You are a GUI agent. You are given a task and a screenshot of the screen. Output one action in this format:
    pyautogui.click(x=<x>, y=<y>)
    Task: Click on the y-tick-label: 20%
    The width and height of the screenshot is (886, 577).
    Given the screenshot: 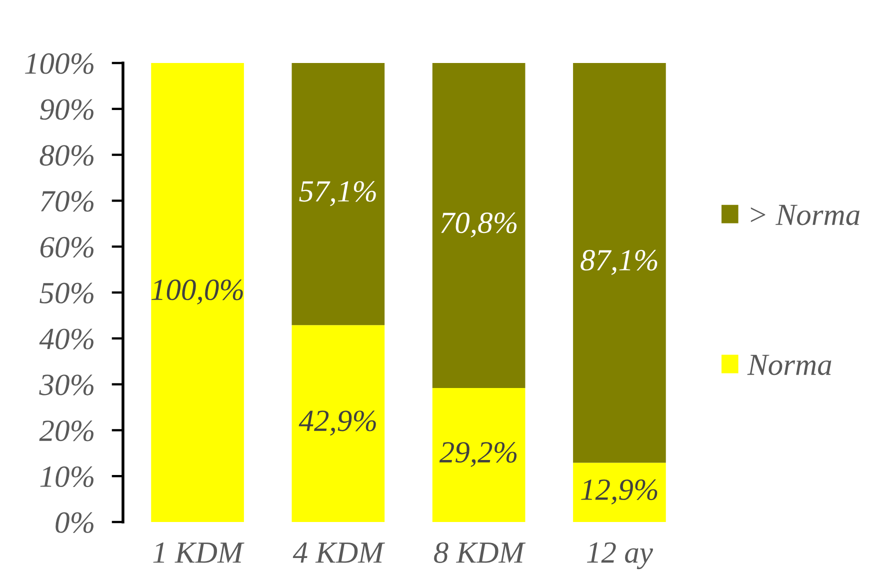 What is the action you would take?
    pyautogui.click(x=66, y=431)
    